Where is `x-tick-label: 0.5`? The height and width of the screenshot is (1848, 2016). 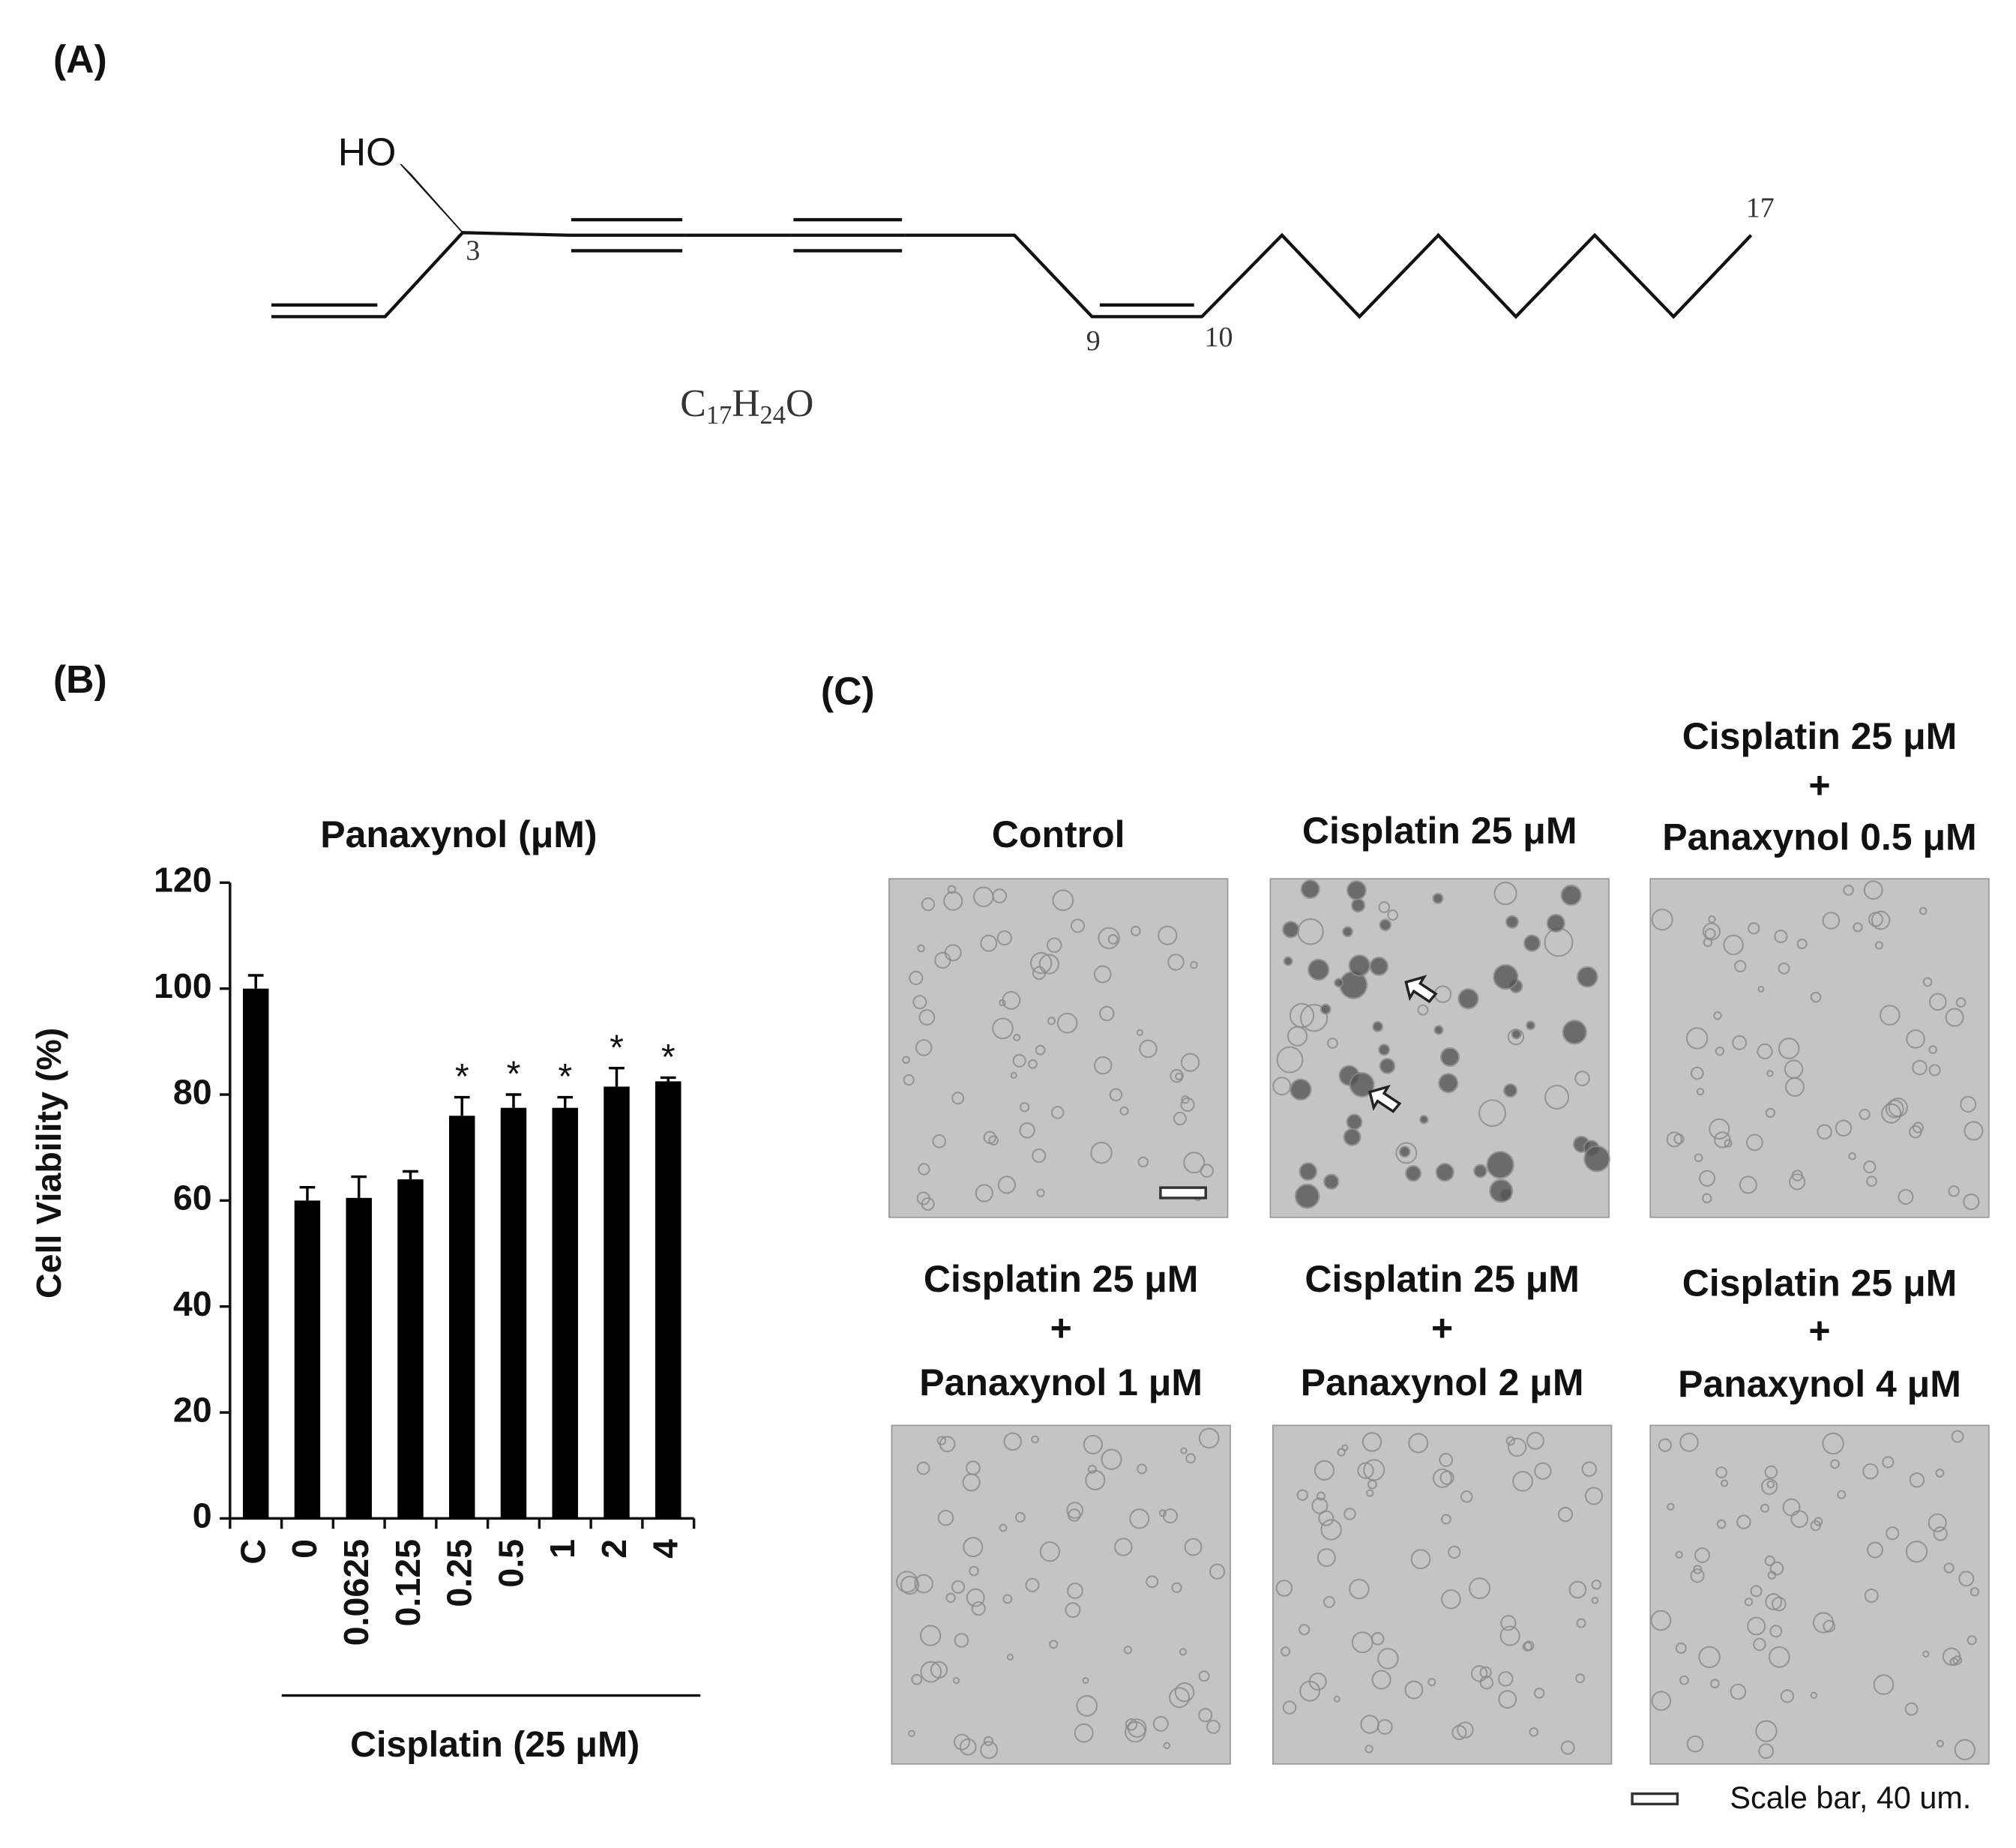
x-tick-label: 0.5 is located at coordinates (510, 1563).